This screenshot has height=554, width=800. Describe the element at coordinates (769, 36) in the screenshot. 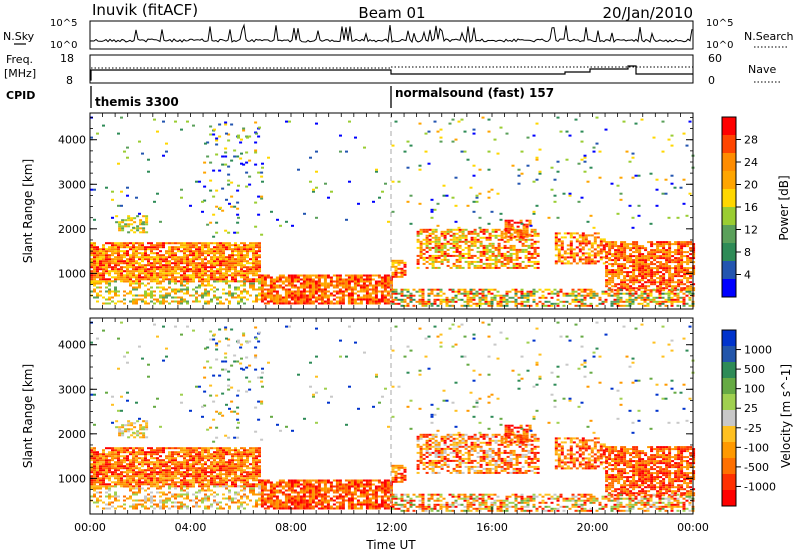

I see `nsearch-label: N.Search` at that location.